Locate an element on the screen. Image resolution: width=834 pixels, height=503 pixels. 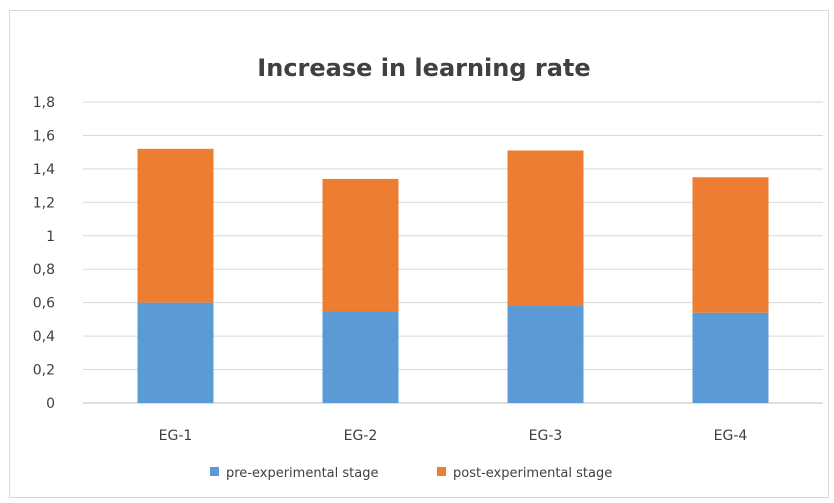
legend-label: pre-experimental stage is located at coordinates (302, 473).